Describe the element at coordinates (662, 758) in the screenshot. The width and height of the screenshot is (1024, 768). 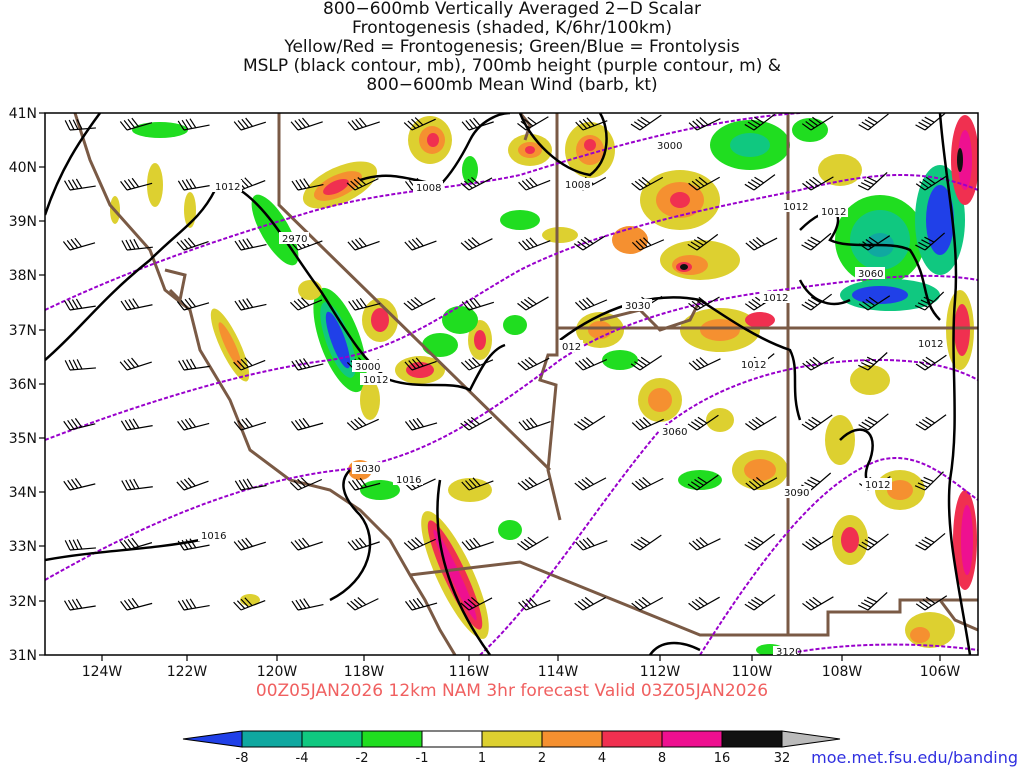
I see `colorbar-label: 8` at that location.